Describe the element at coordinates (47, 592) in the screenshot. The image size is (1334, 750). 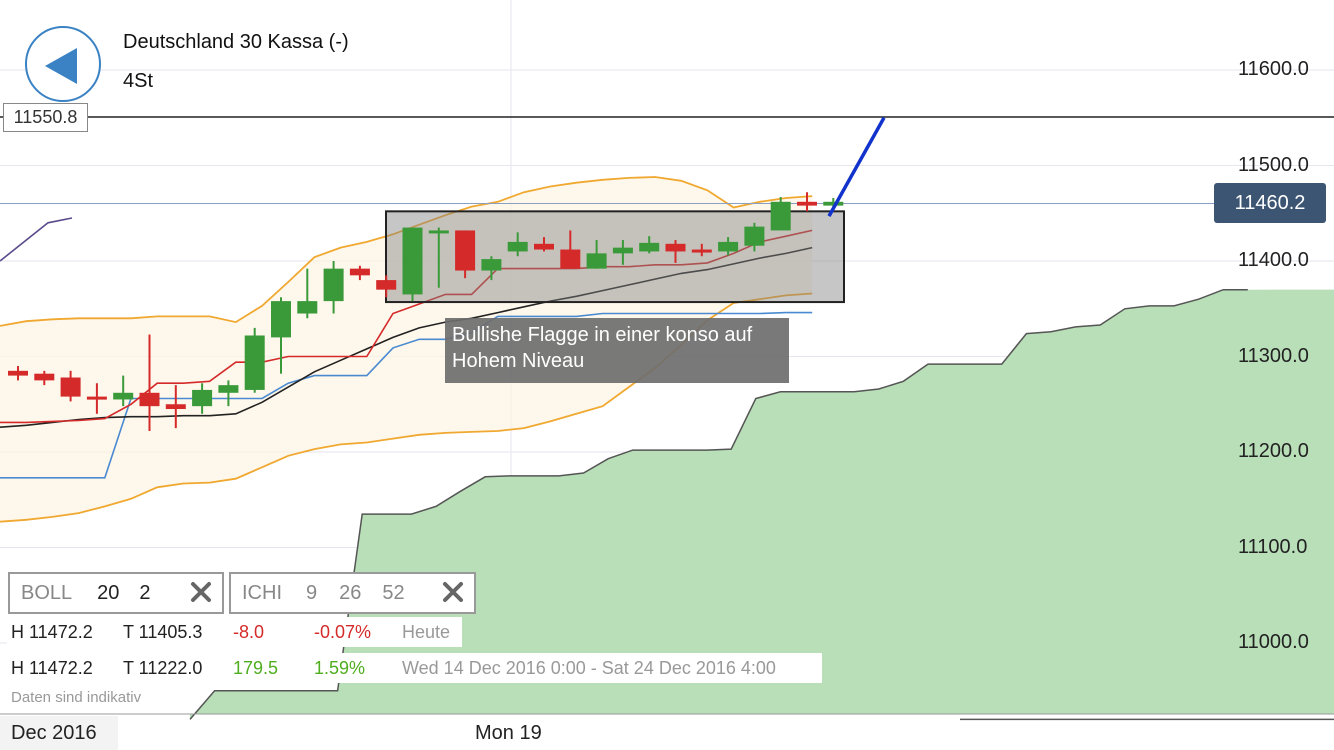
I see `indicator-name: BOLL` at that location.